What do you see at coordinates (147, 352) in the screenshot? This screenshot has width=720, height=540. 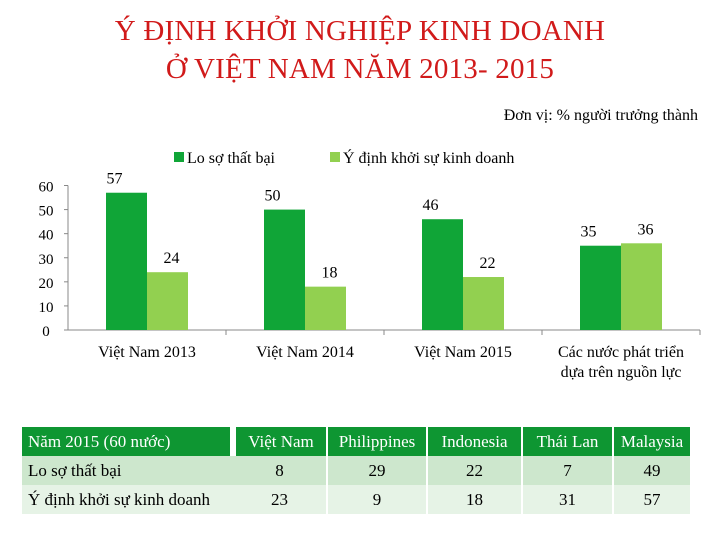 I see `x-category-label: Việt Nam 2013` at bounding box center [147, 352].